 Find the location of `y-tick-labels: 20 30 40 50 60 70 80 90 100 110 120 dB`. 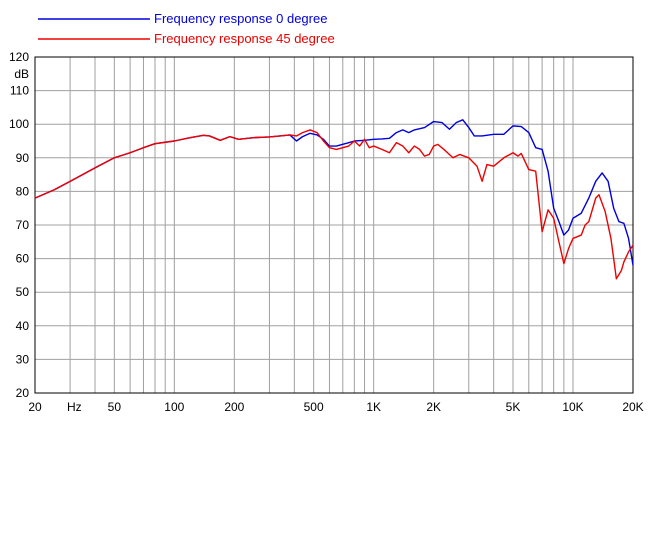

y-tick-labels: 20 30 40 50 60 70 80 90 100 110 120 dB is located at coordinates (19, 225).